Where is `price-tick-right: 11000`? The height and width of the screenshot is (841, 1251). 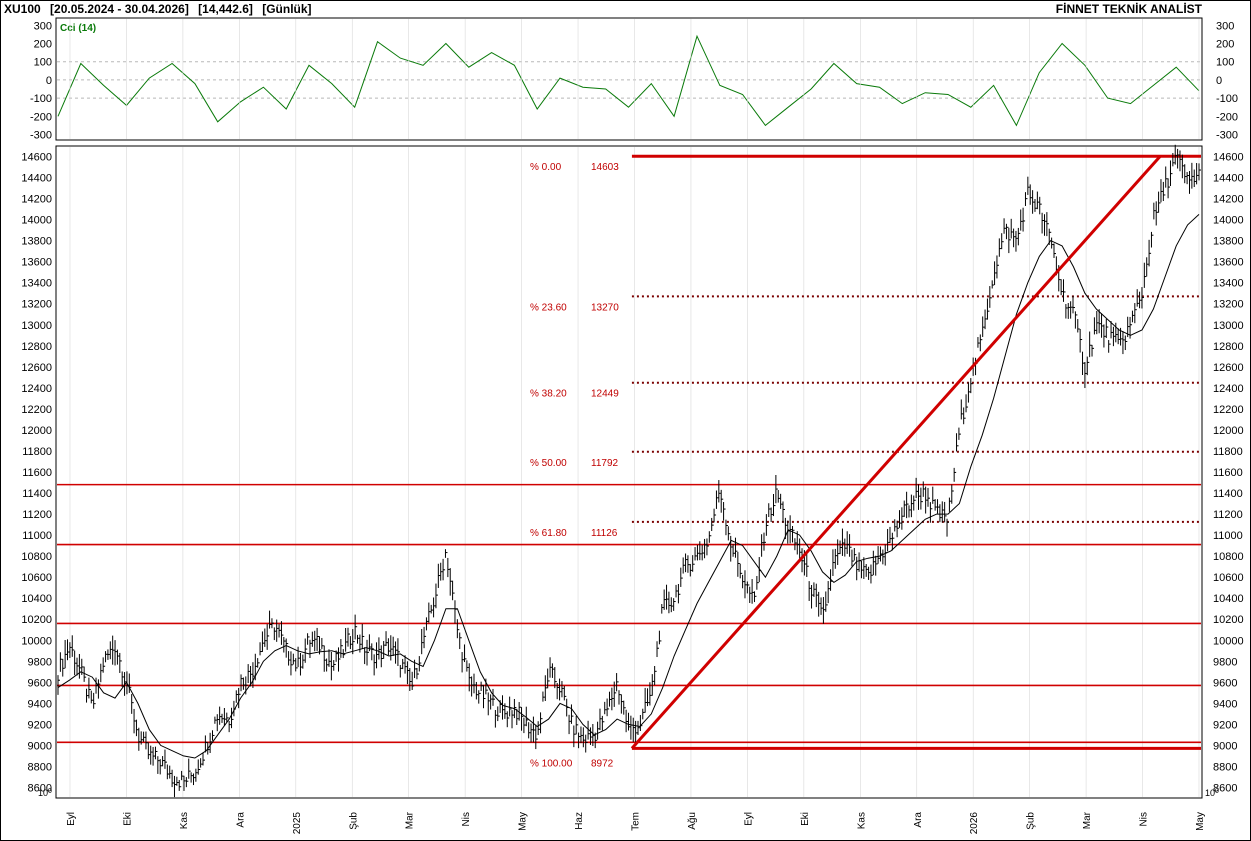
price-tick-right: 11000 is located at coordinates (1228, 536).